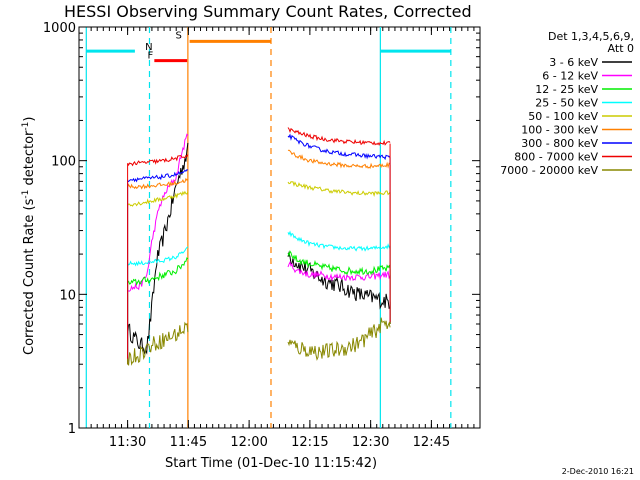  What do you see at coordinates (591, 36) in the screenshot?
I see `legend-header-line1: Det 1,3,4,5,6,9,` at bounding box center [591, 36].